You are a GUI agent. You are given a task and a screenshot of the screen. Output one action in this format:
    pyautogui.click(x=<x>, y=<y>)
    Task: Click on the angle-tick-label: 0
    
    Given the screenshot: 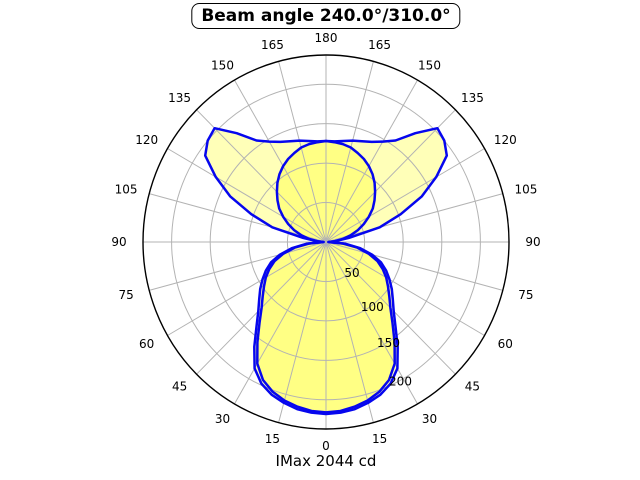 What is the action you would take?
    pyautogui.click(x=326, y=446)
    